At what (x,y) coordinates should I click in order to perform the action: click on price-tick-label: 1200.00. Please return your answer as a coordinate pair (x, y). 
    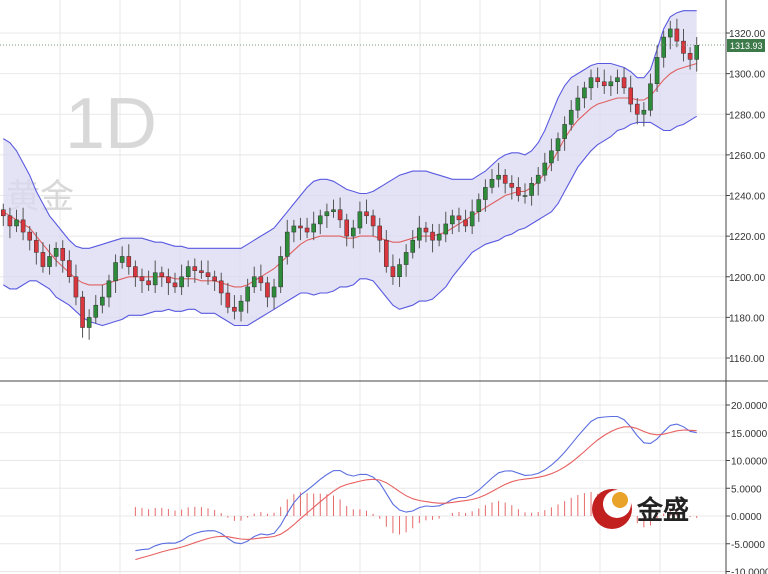
    Looking at the image, I should click on (747, 278).